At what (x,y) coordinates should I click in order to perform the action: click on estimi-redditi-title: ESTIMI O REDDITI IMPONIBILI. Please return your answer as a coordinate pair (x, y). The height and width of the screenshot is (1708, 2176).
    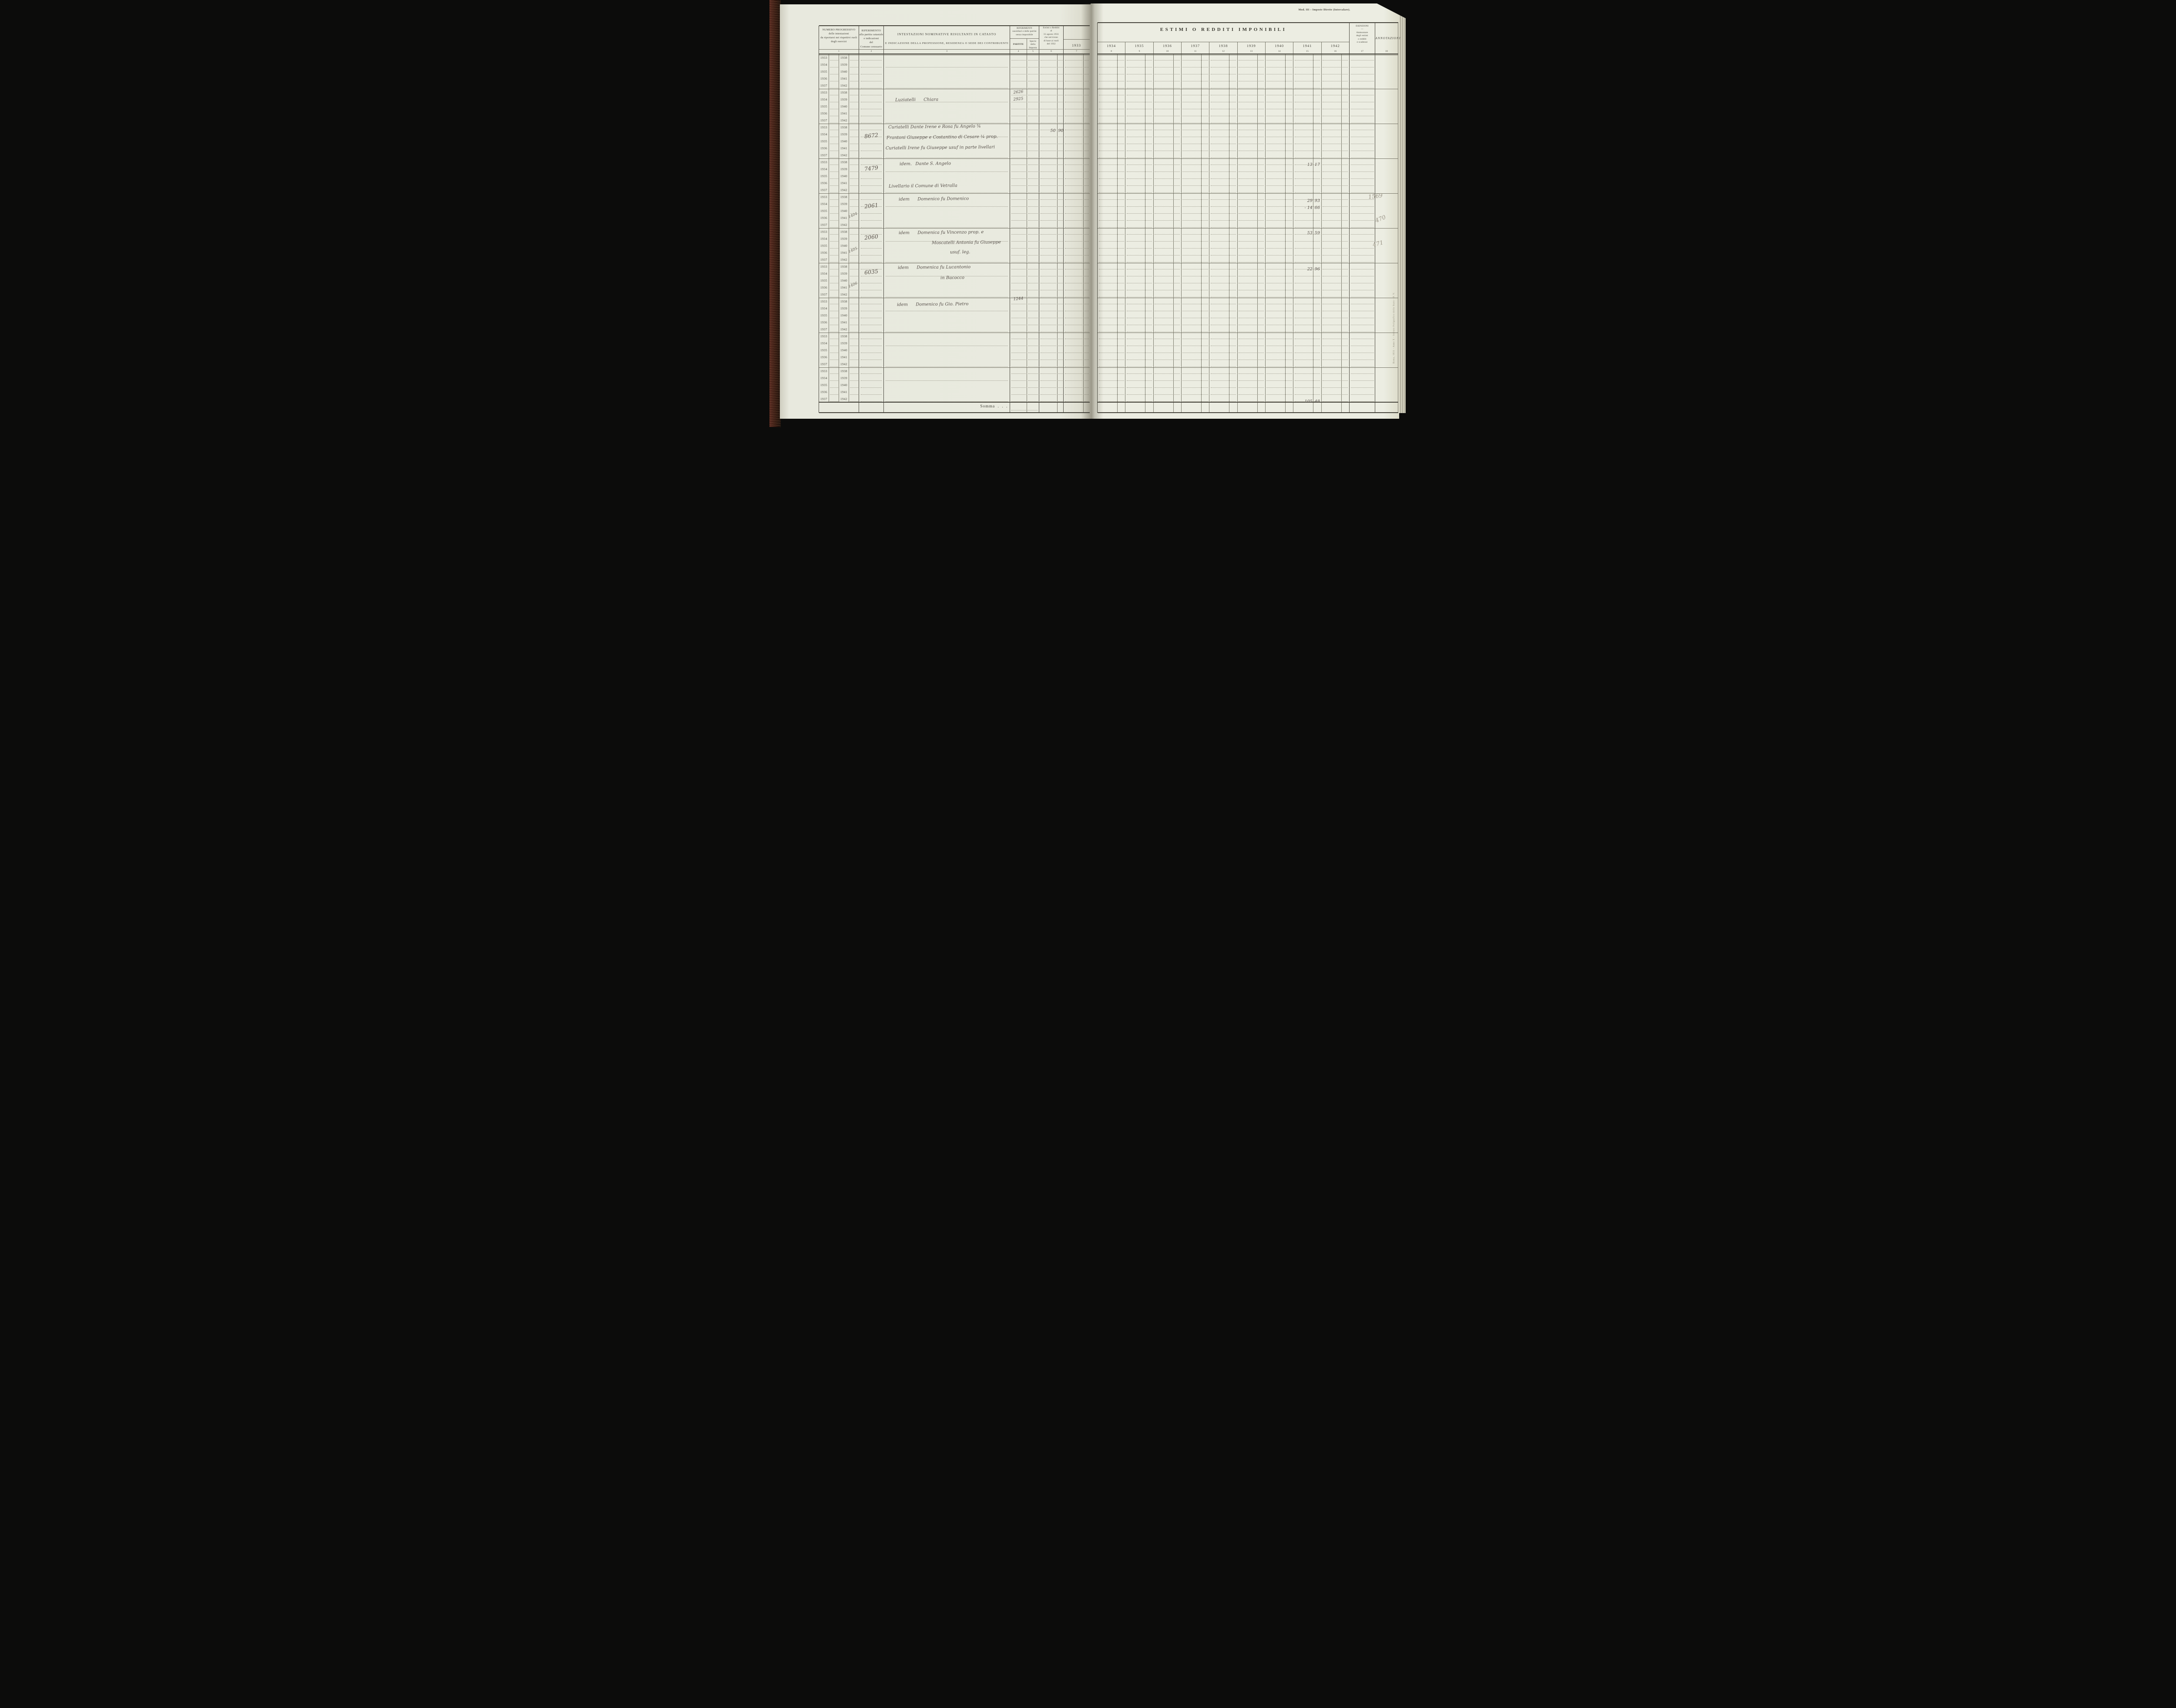
    Looking at the image, I should click on (1223, 30).